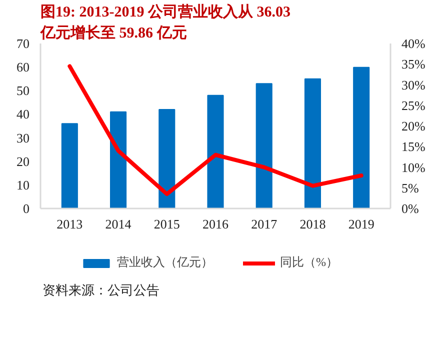  Describe the element at coordinates (414, 43) in the screenshot. I see `y2-tick-label: 40%` at that location.